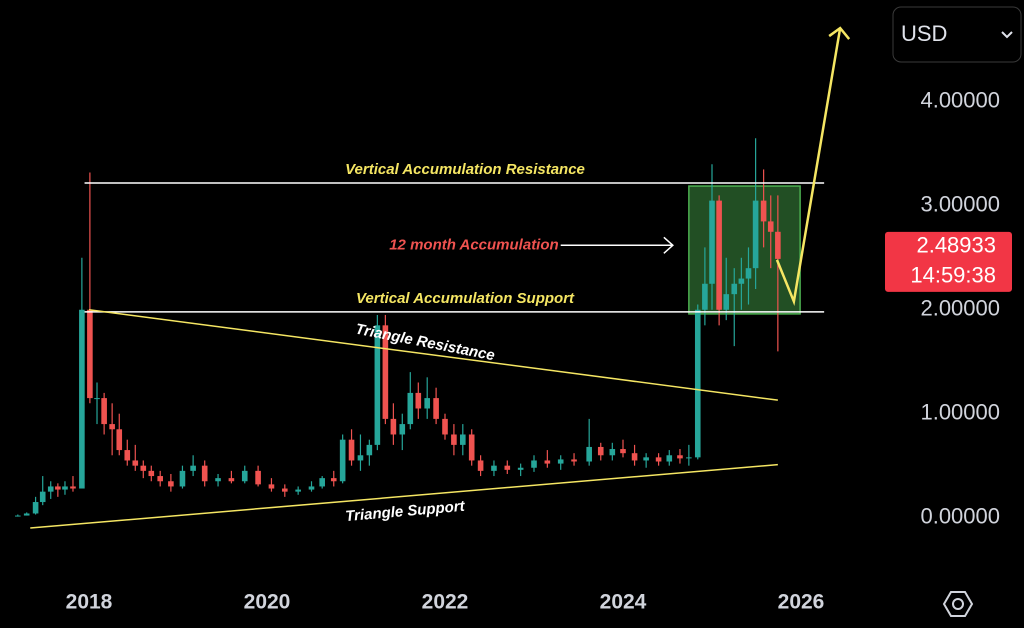  What do you see at coordinates (623, 602) in the screenshot?
I see `x-tick-label: 2024` at bounding box center [623, 602].